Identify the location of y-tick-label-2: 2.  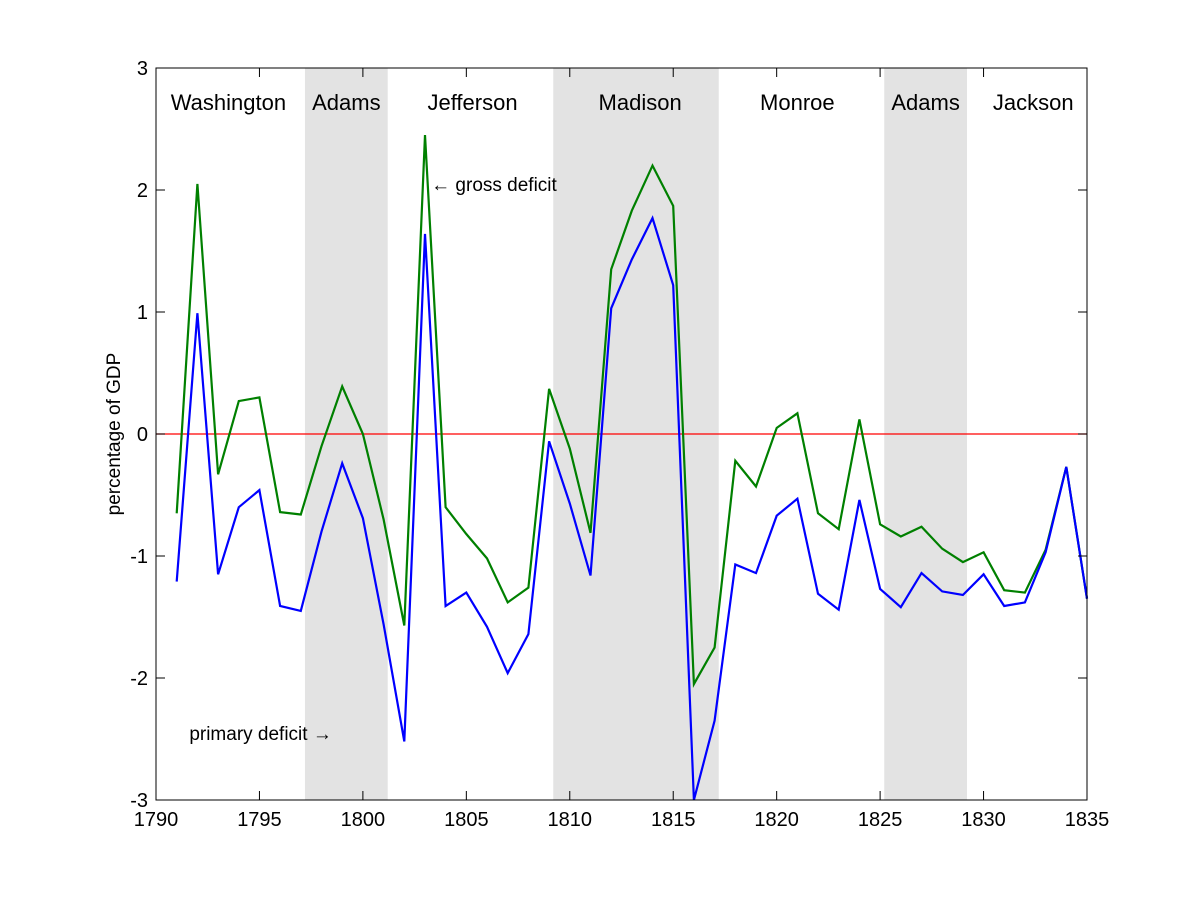
(142, 191).